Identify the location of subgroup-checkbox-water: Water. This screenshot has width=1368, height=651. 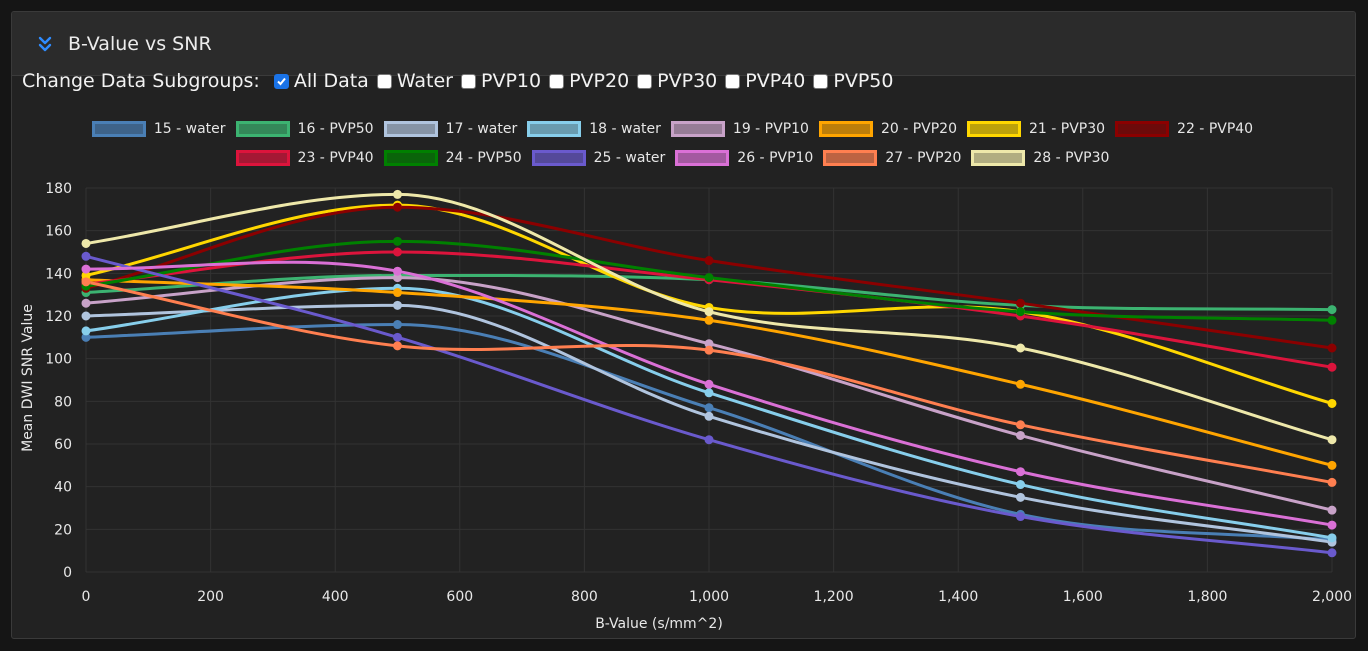
(414, 81).